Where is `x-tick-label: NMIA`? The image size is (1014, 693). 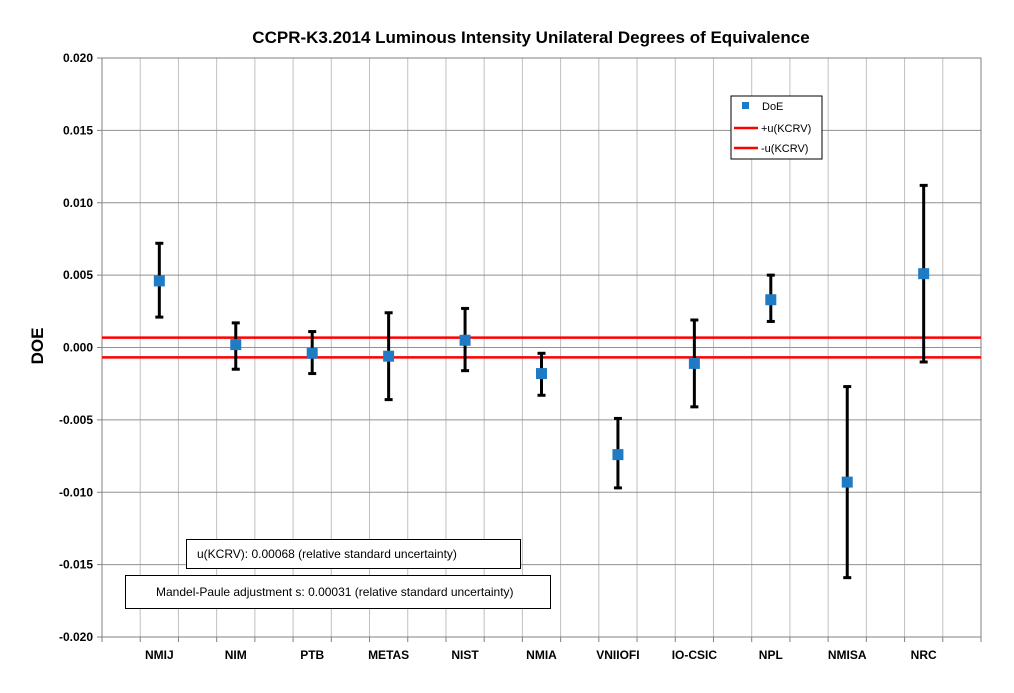
x-tick-label: NMIA is located at coordinates (541, 655).